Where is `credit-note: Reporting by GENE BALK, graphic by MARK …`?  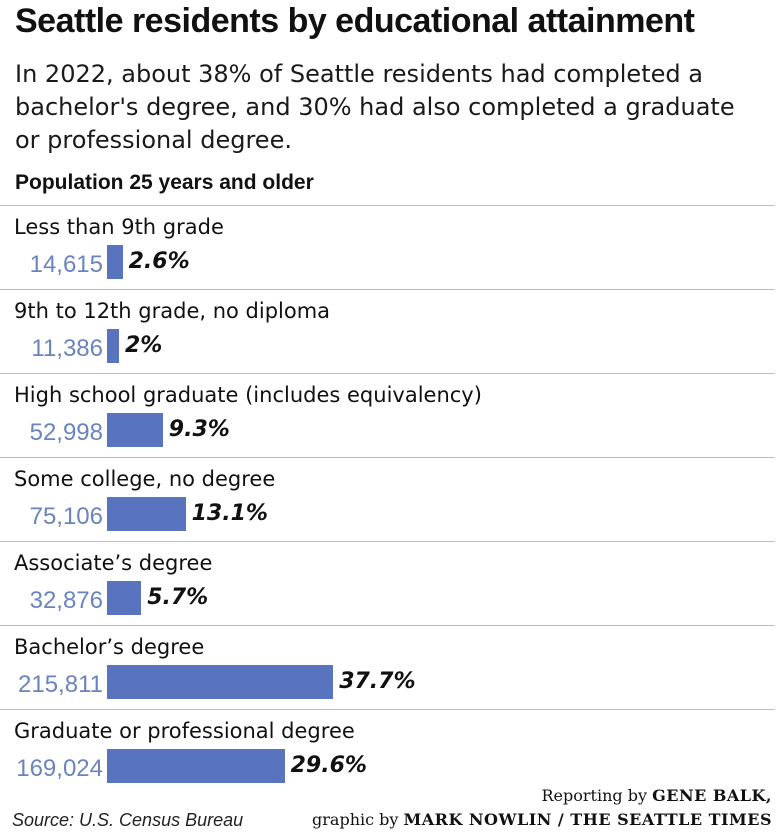
credit-note: Reporting by GENE BALK, graphic by MARK … is located at coordinates (542, 808).